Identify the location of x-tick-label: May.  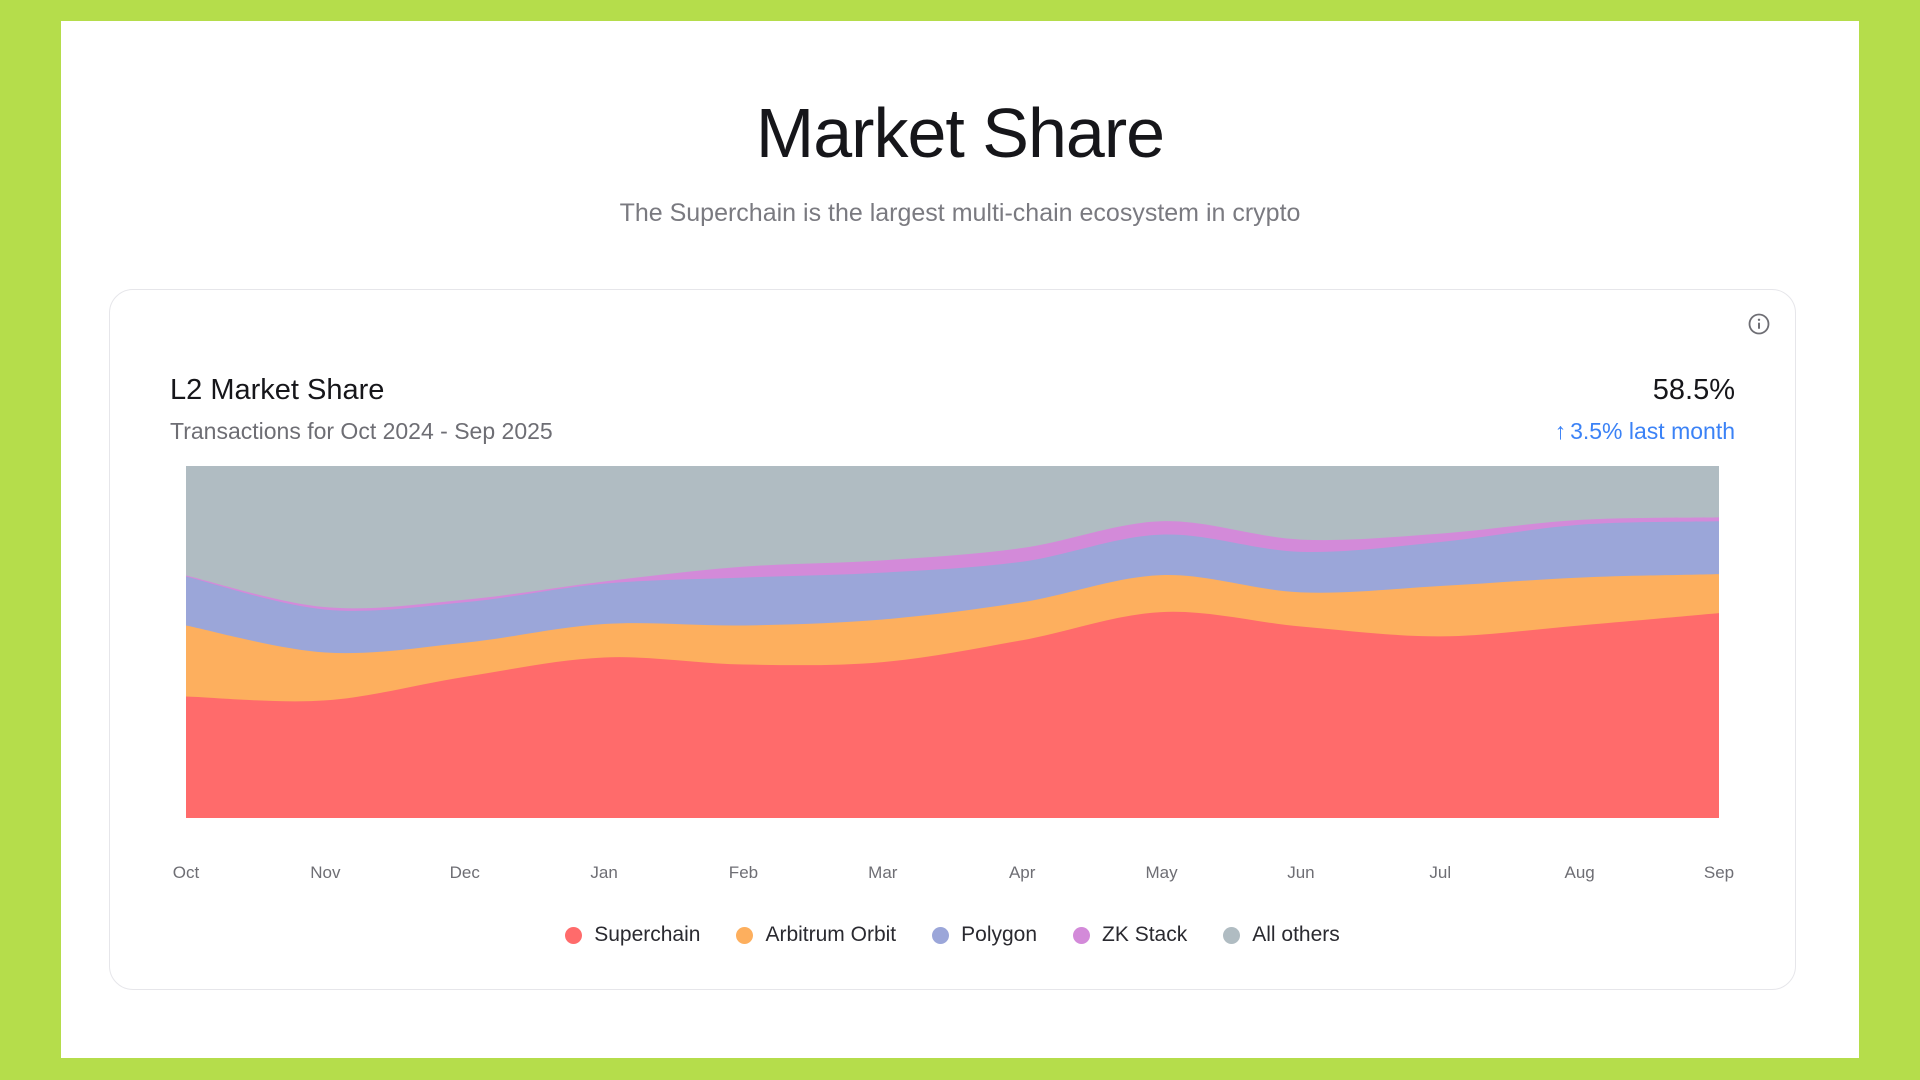
(1161, 872).